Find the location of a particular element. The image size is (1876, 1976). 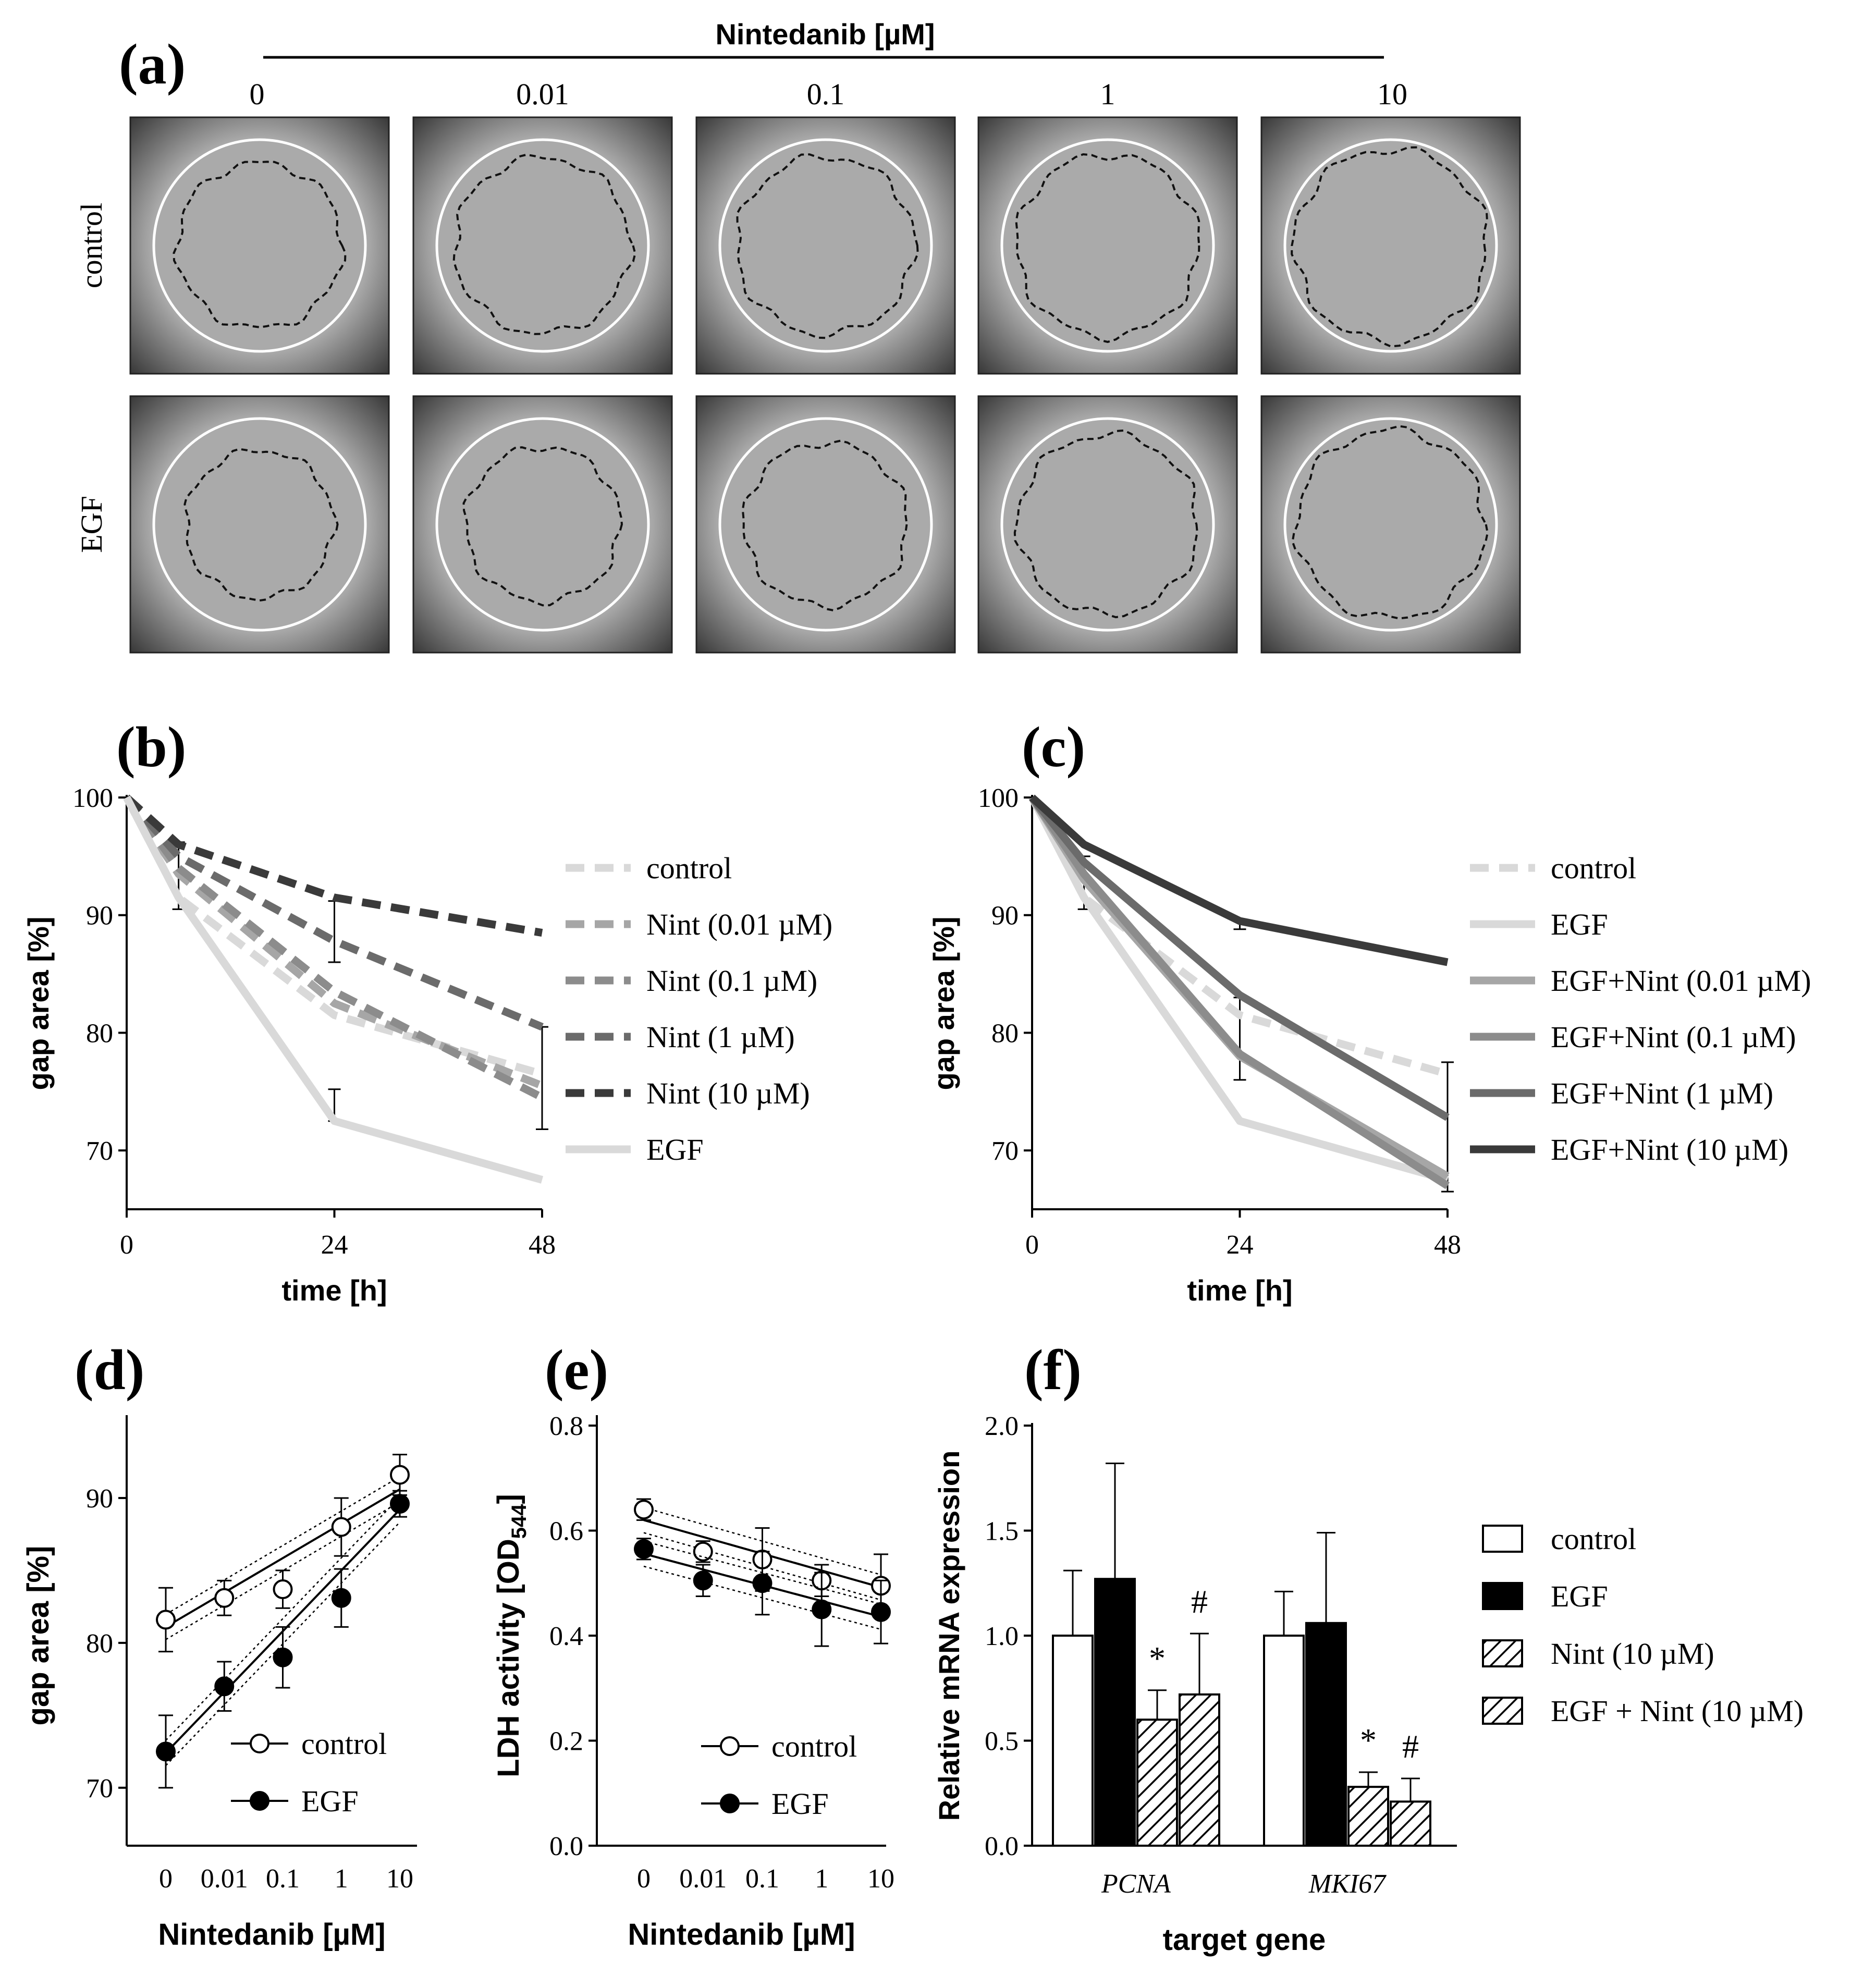

y-axis-label-main: LDH activity [OD is located at coordinates (508, 1658).